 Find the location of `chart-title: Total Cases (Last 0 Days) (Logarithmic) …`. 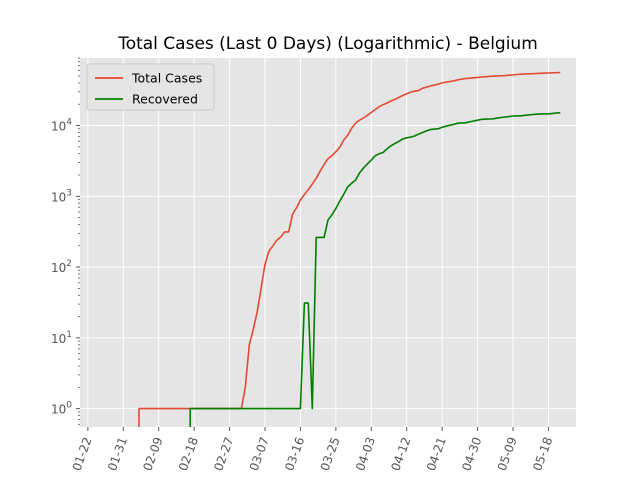

chart-title: Total Cases (Last 0 Days) (Logarithmic) … is located at coordinates (327, 44).